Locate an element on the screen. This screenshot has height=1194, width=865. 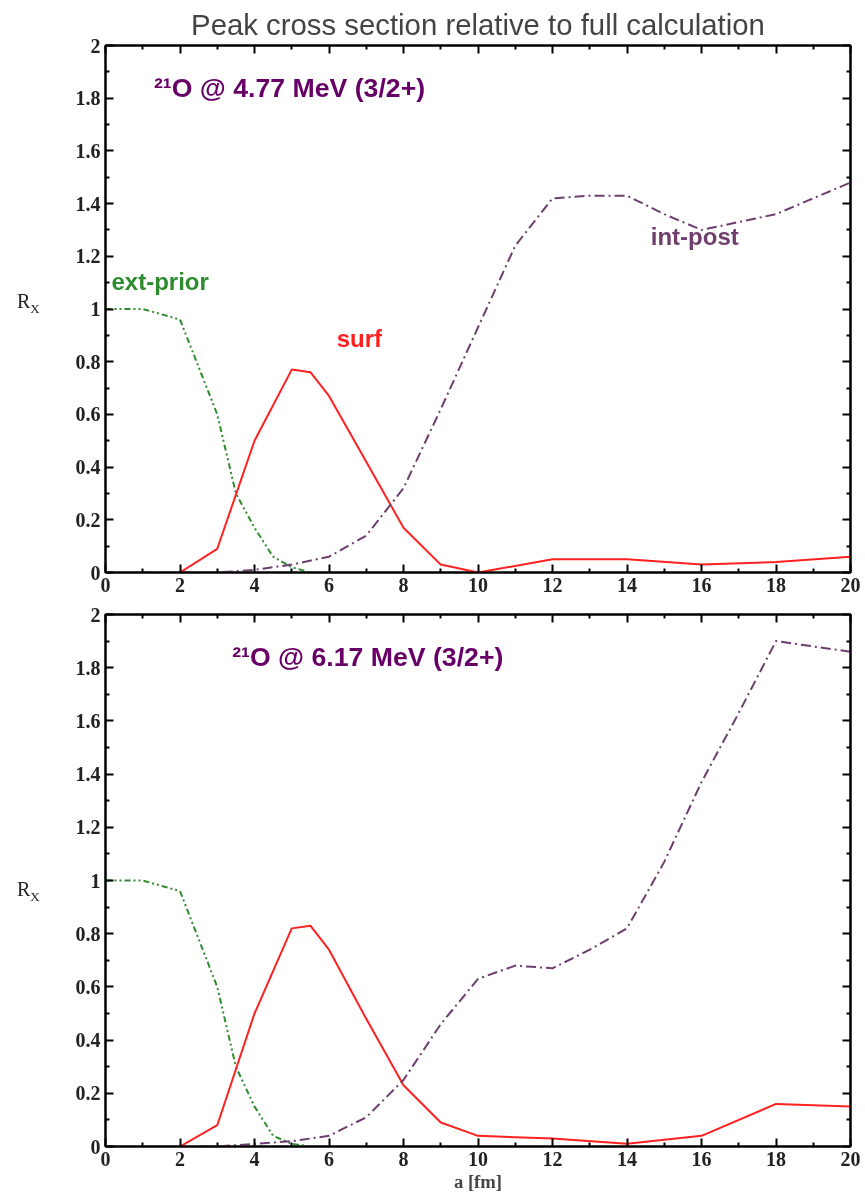
series-label: int-post is located at coordinates (694, 236).